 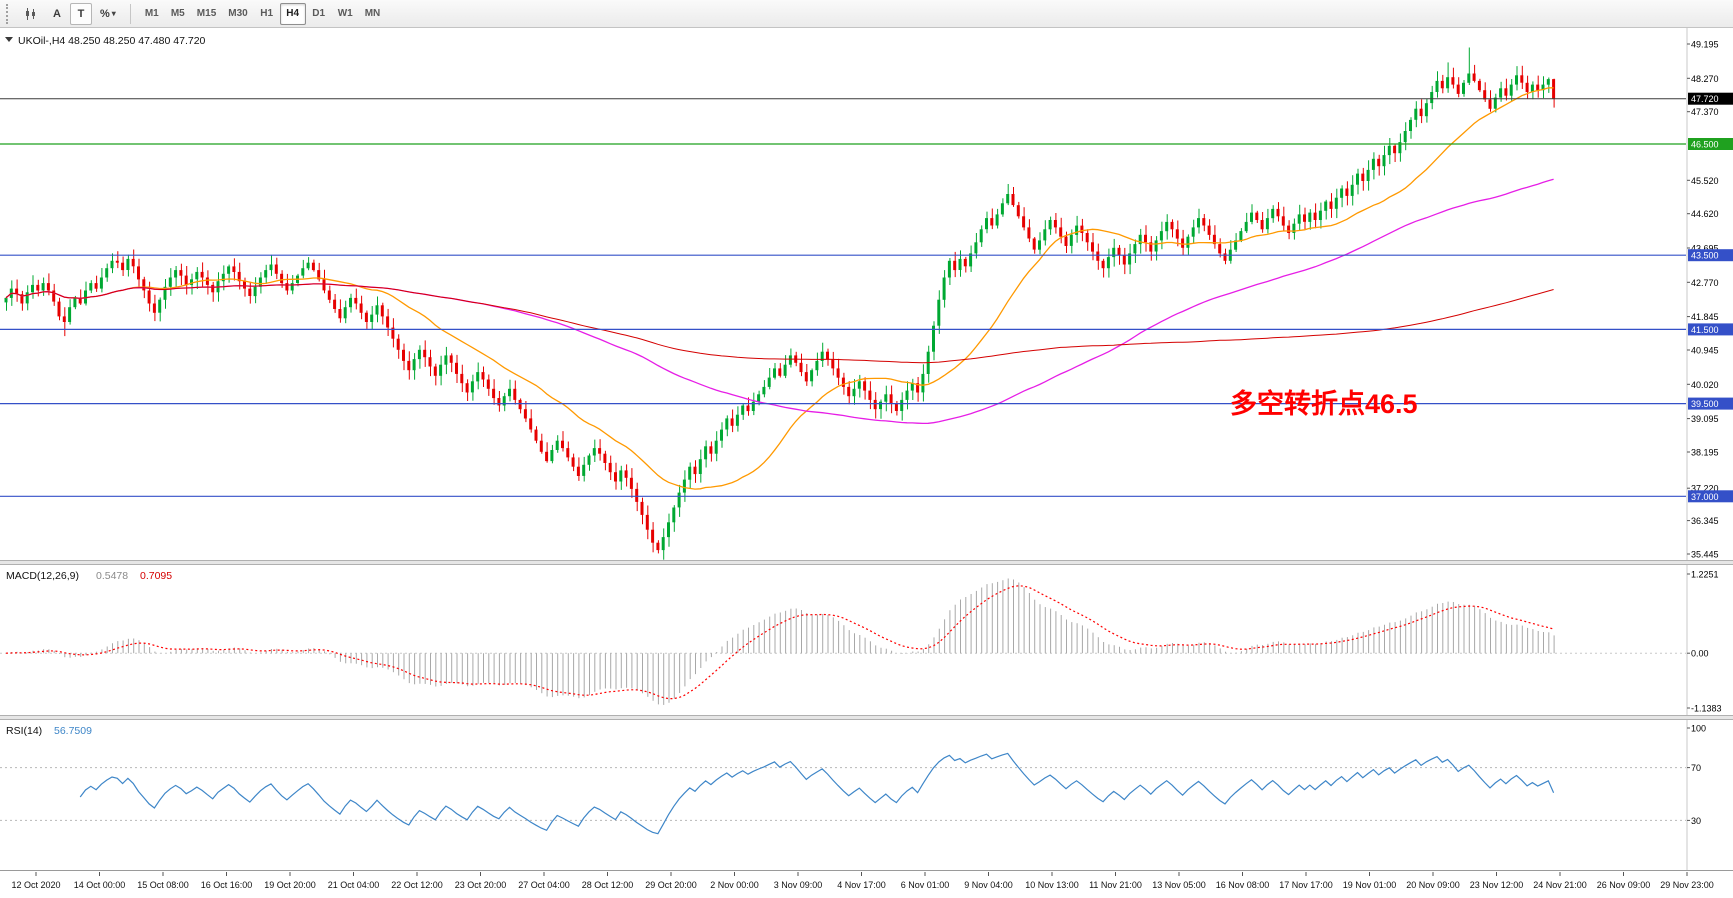 I want to click on price-axis-tick-label: 44.620, so click(x=1705, y=214).